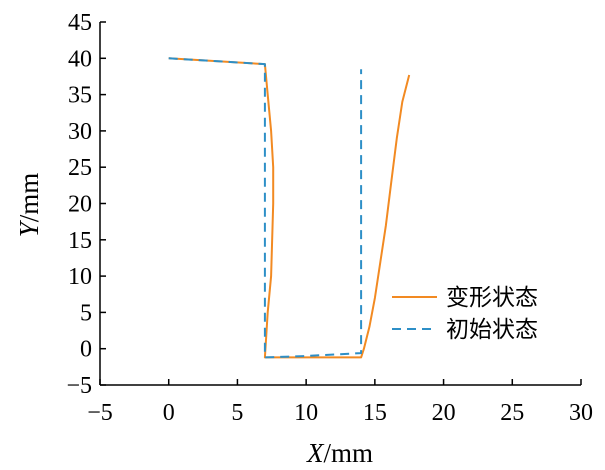  Describe the element at coordinates (512, 413) in the screenshot. I see `x-tick-label: 25` at that location.